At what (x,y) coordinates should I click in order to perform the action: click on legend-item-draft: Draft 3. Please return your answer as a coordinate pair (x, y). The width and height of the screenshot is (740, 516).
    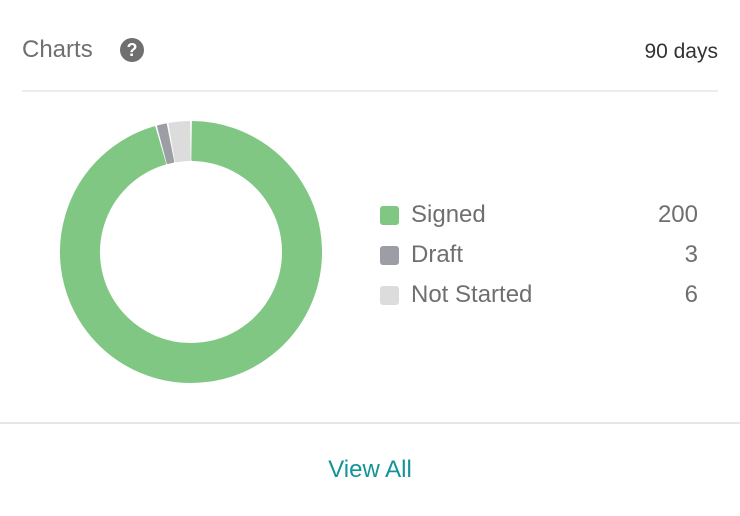
    Looking at the image, I should click on (539, 255).